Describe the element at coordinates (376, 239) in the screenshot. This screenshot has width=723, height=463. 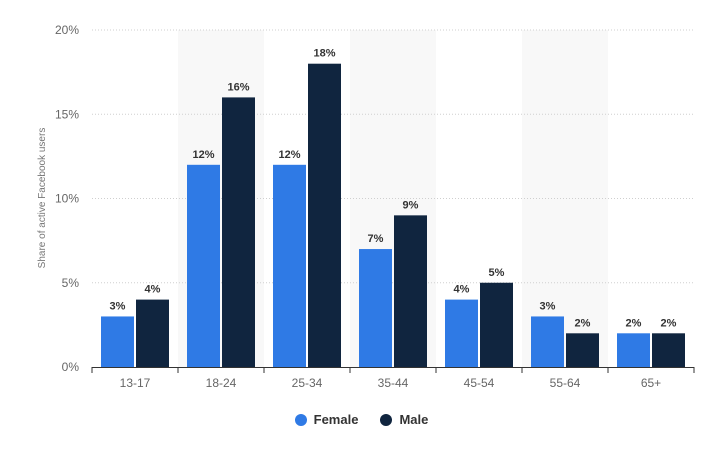
I see `data-label-female: 7%` at that location.